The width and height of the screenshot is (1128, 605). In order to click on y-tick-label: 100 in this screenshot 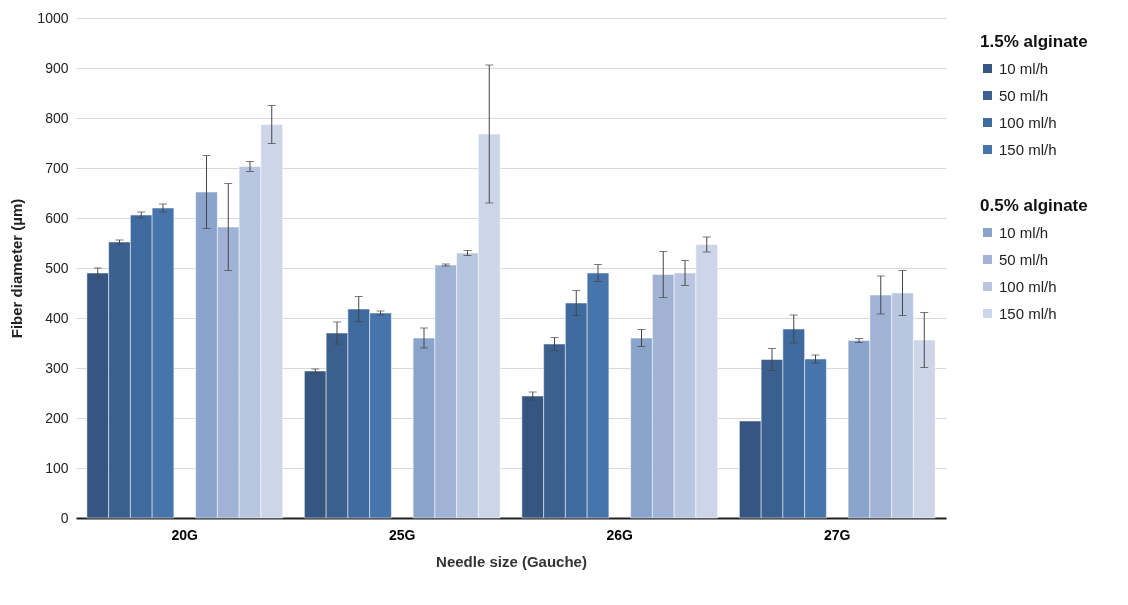, I will do `click(57, 467)`.